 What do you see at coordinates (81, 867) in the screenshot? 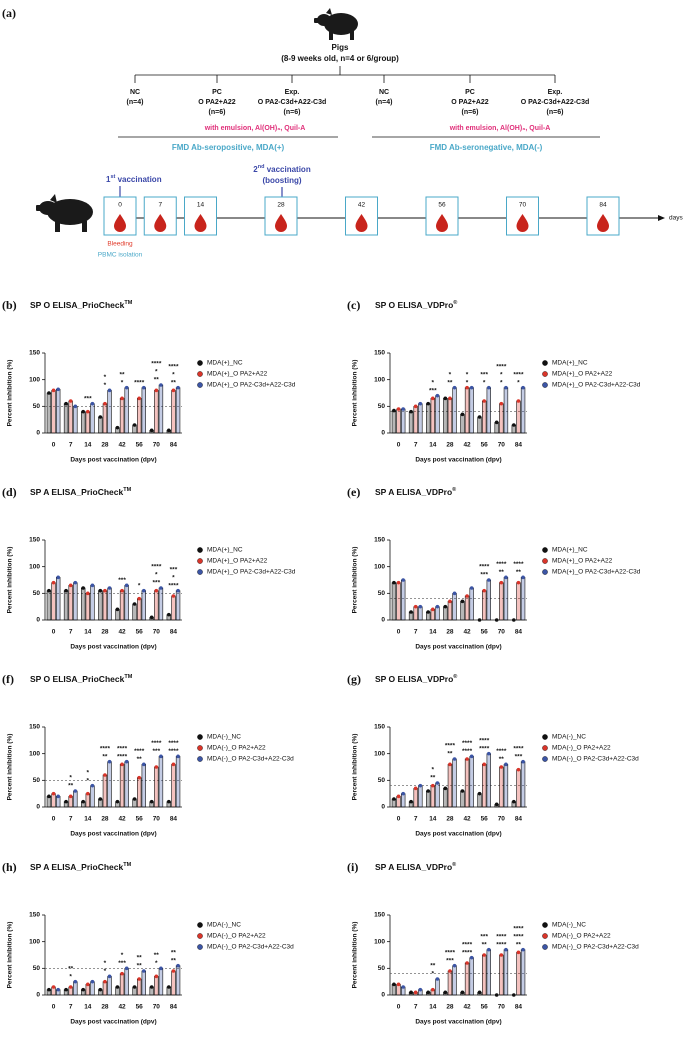
I see `chart-title: SP A ELISA_PrioCheckTM` at bounding box center [81, 867].